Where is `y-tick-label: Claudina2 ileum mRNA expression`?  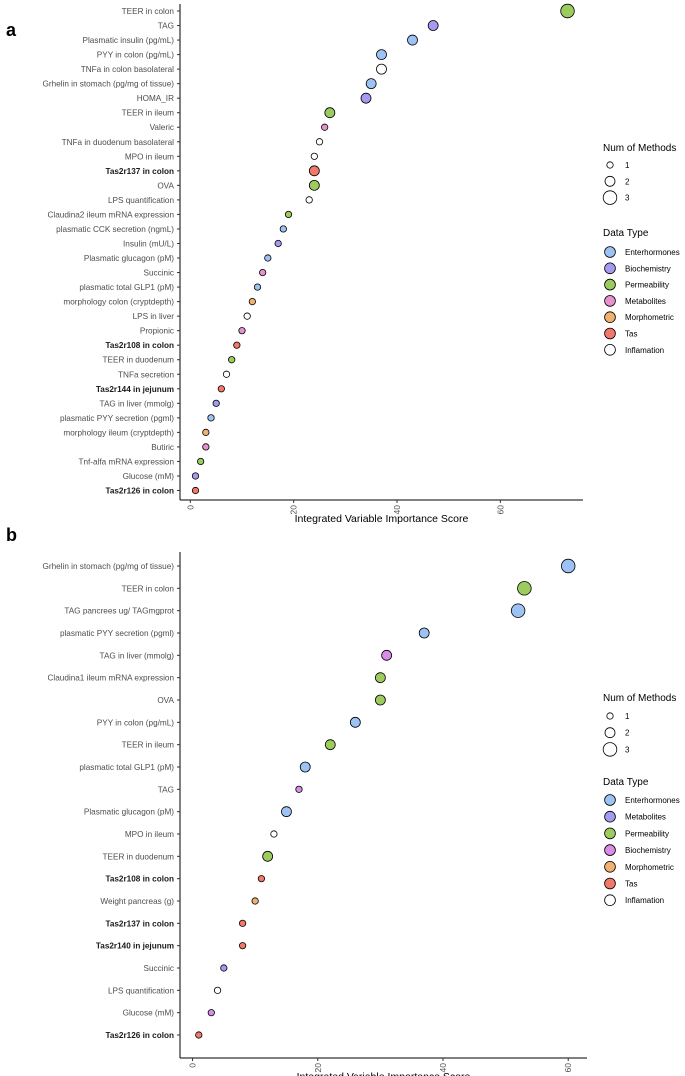 y-tick-label: Claudina2 ileum mRNA expression is located at coordinates (110, 214).